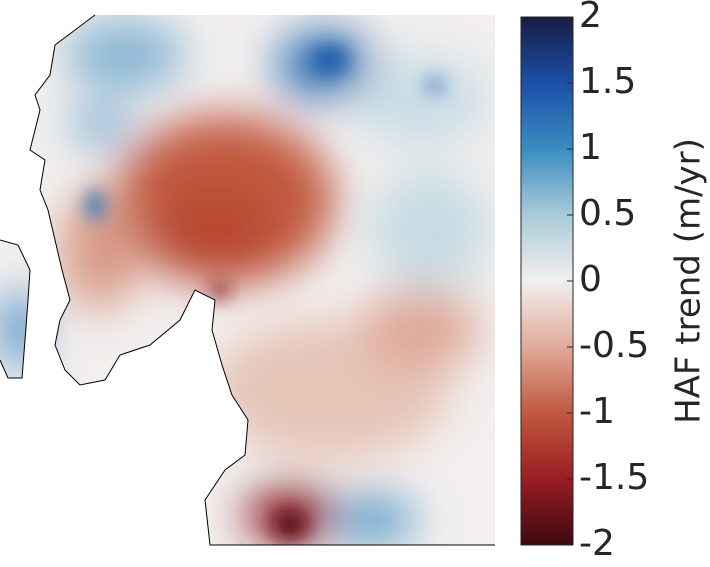 This screenshot has height=567, width=710. What do you see at coordinates (689, 281) in the screenshot?
I see `colorbar-label: HAF trend (m/yr)` at bounding box center [689, 281].